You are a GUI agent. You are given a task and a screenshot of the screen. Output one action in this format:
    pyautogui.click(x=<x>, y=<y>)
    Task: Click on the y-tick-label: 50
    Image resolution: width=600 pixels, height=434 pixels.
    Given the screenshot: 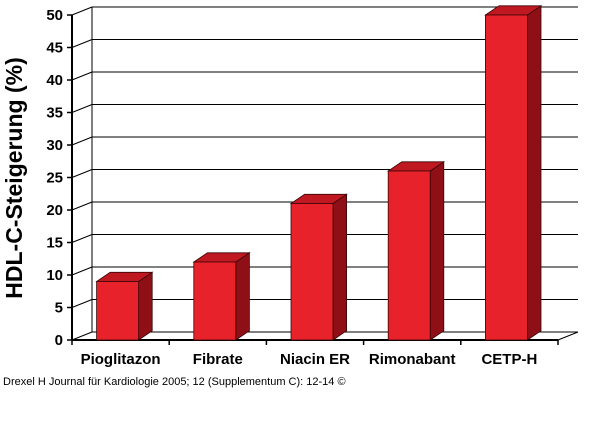 What is the action you would take?
    pyautogui.click(x=54, y=15)
    